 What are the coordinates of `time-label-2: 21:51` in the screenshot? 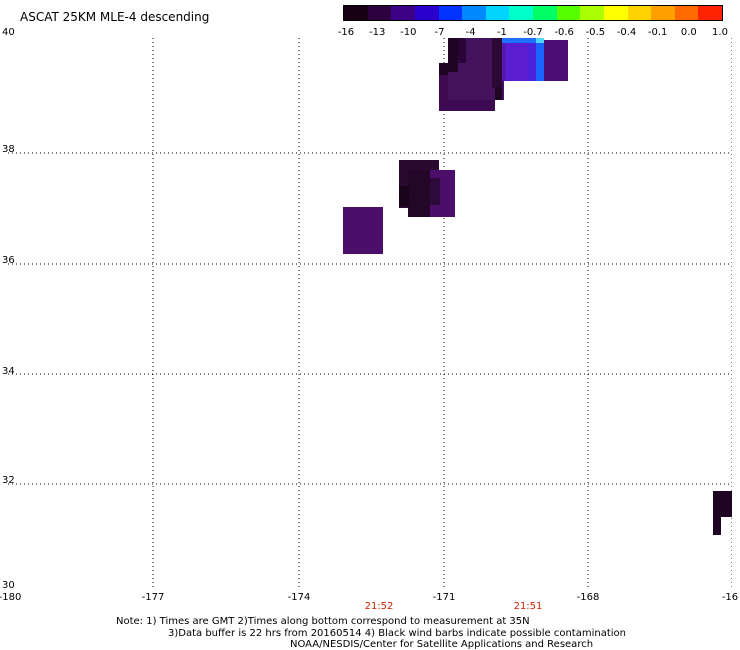 It's located at (528, 606).